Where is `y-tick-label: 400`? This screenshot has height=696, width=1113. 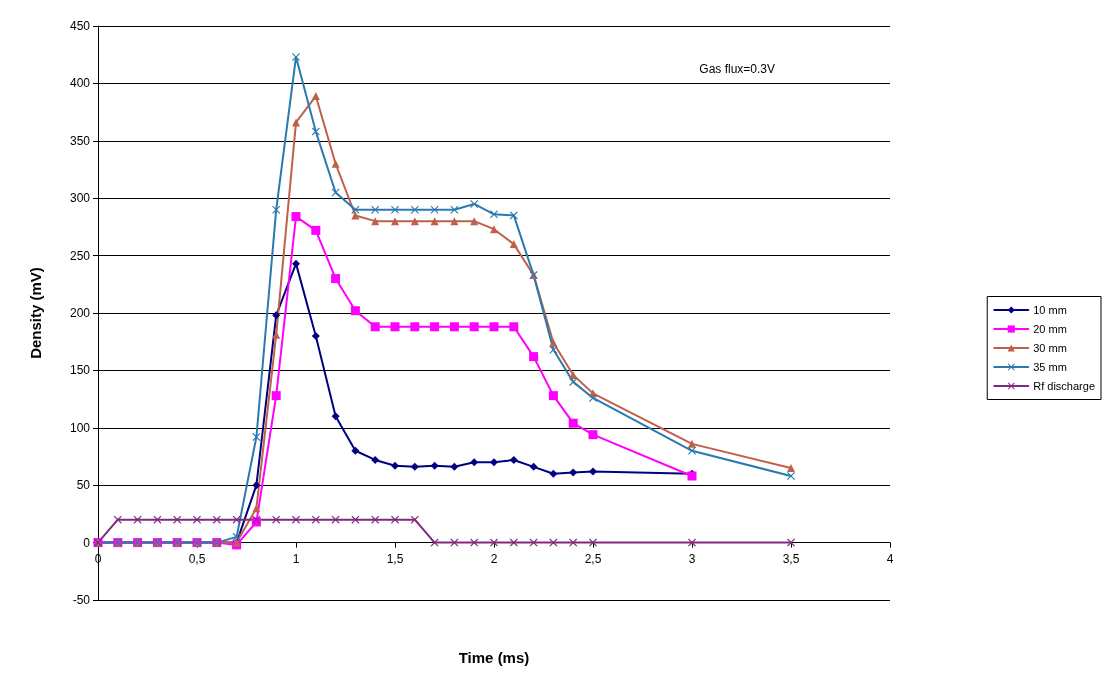
y-tick-label: 400 is located at coordinates (80, 83).